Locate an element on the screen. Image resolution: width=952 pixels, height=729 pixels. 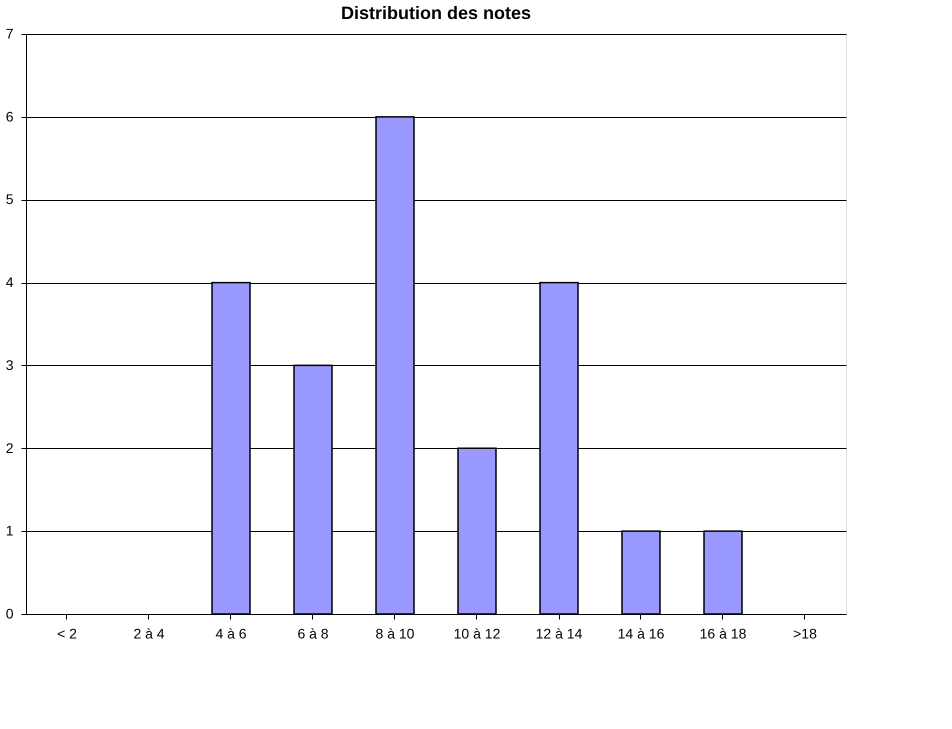
x-tick-label: 4 à 6 is located at coordinates (231, 634).